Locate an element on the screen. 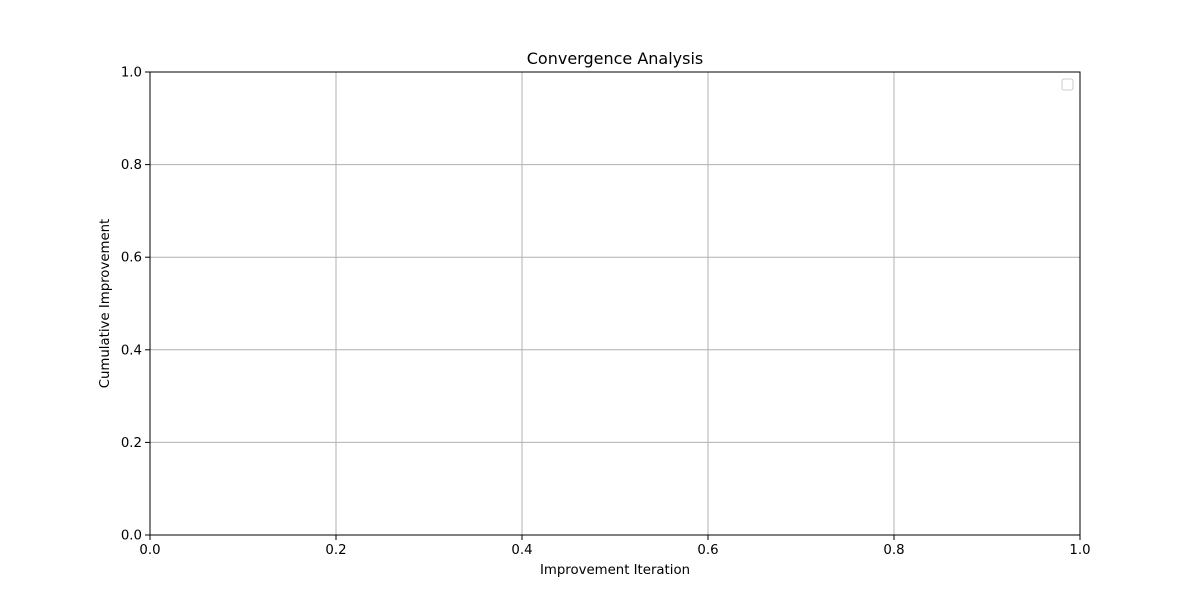 The width and height of the screenshot is (1200, 600). x-tick-label: 0.4 is located at coordinates (521, 550).